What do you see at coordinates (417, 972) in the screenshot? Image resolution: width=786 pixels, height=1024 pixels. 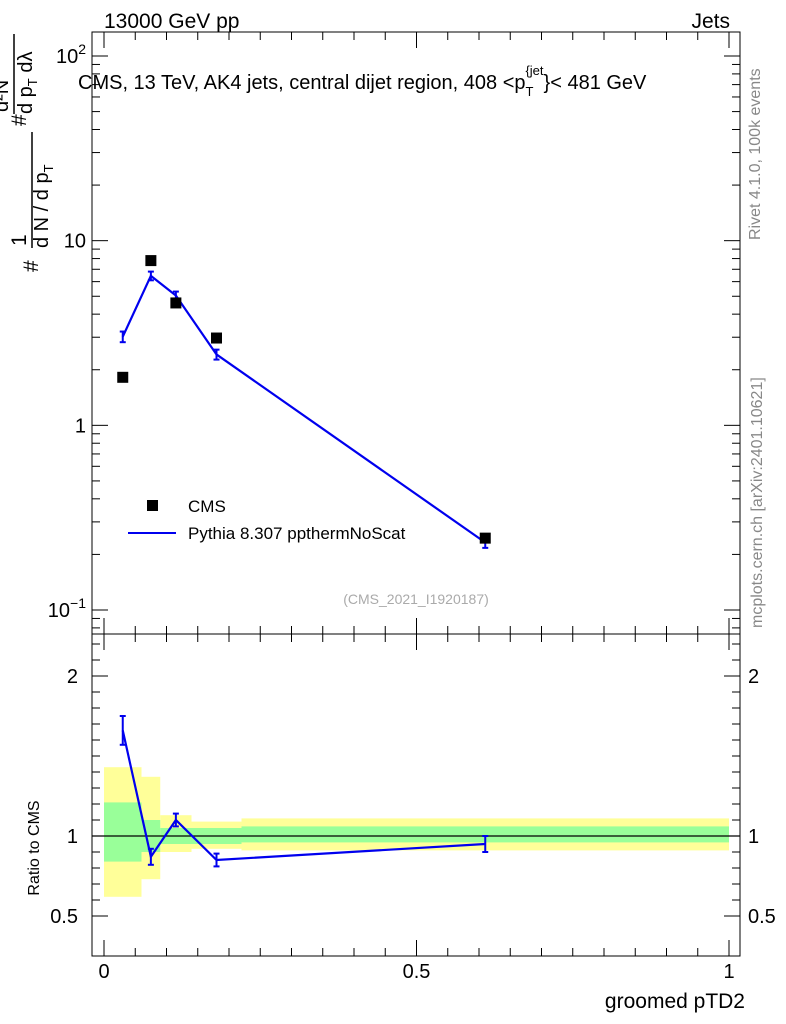 I see `x-tick-label-1: 0.5` at bounding box center [417, 972].